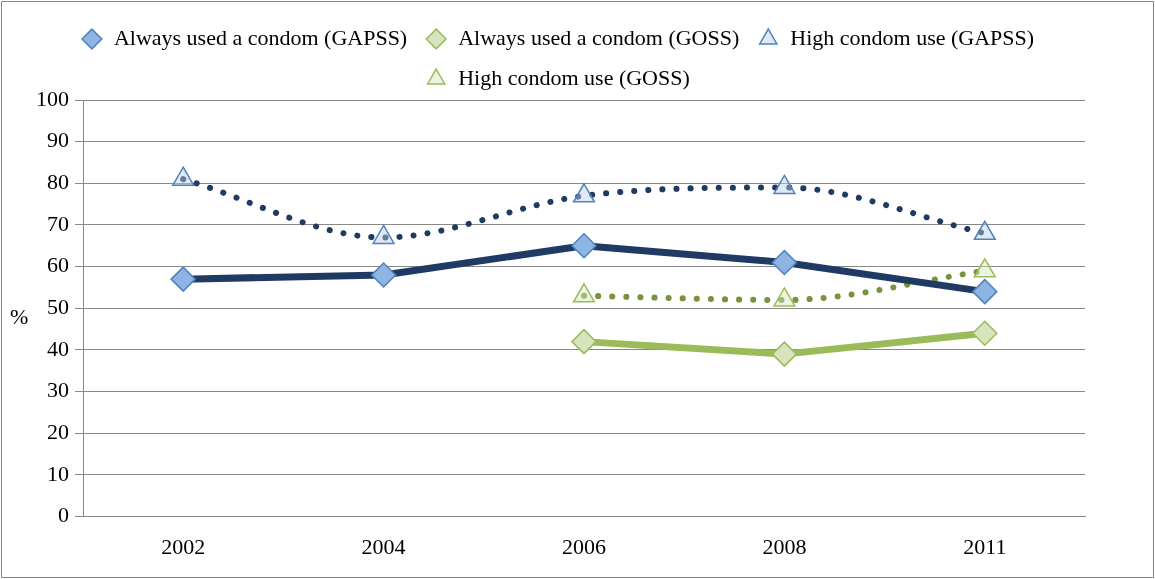 The image size is (1155, 579). Describe the element at coordinates (58, 140) in the screenshot. I see `y-tick-label: 90` at that location.